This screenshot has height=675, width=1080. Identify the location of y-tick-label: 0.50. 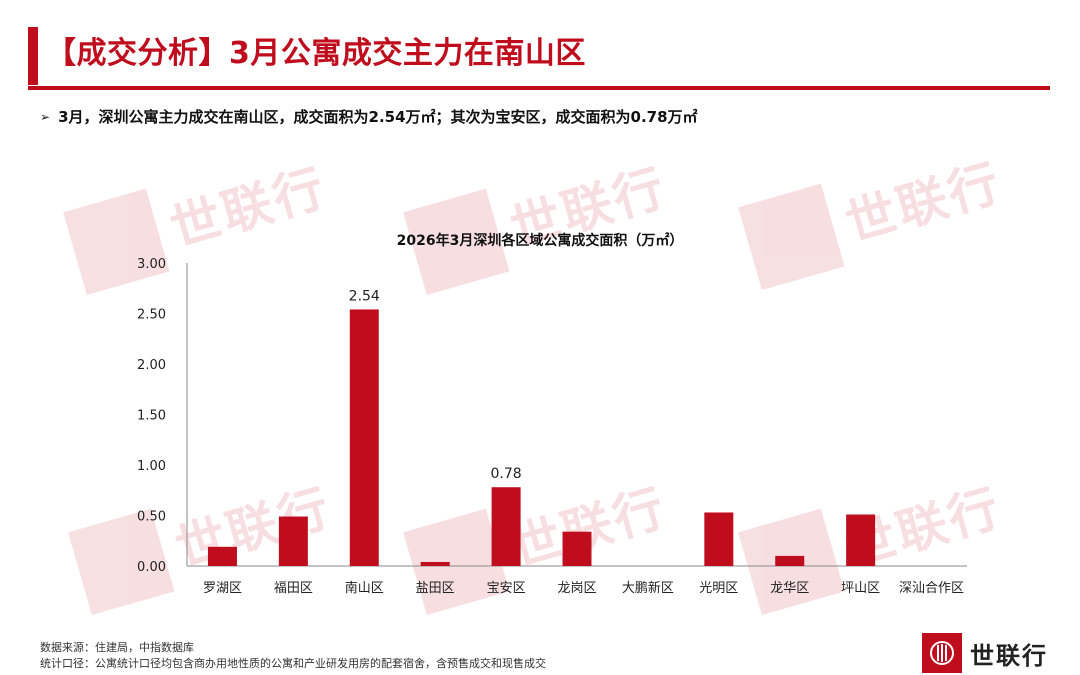
(151, 517).